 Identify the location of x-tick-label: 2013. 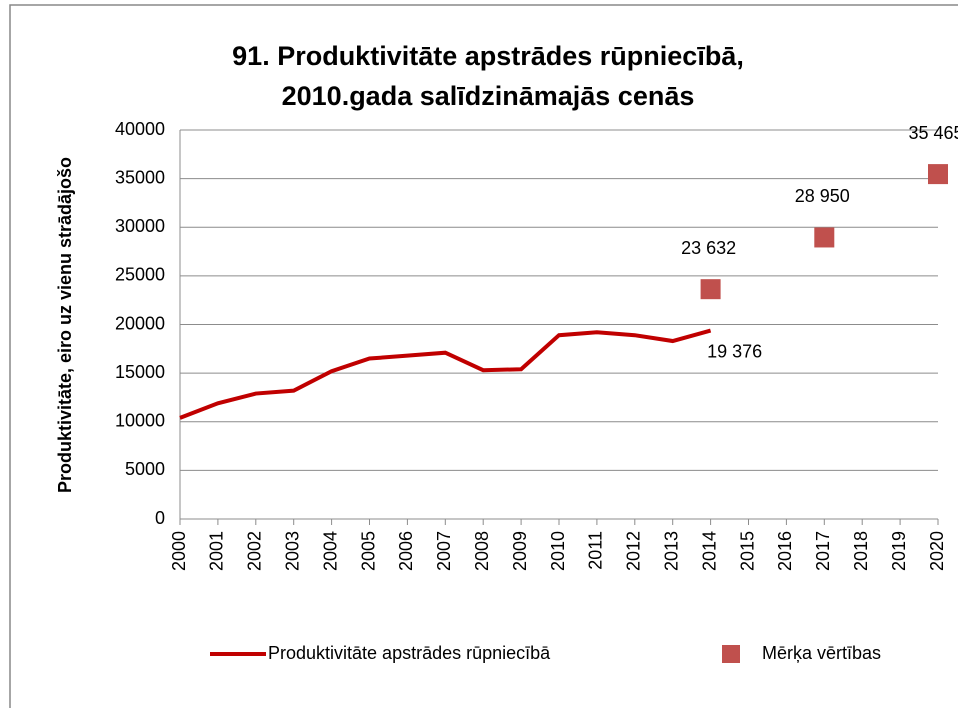
(671, 551).